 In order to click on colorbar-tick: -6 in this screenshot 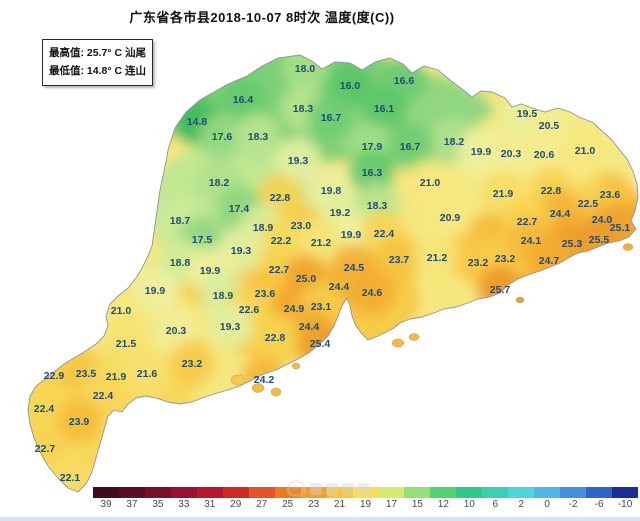, I will do `click(599, 504)`.